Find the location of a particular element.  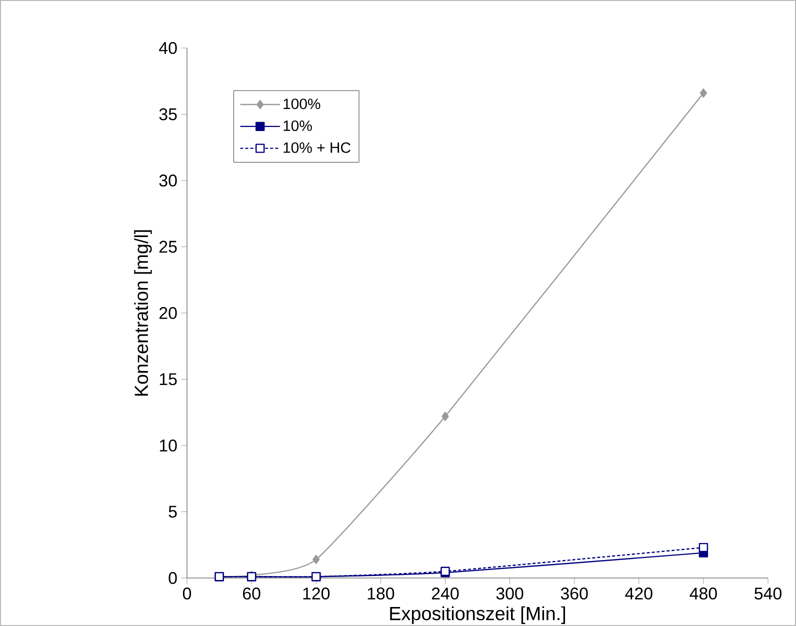

x-axis-title: Expositionszeit [Min.] is located at coordinates (478, 615).